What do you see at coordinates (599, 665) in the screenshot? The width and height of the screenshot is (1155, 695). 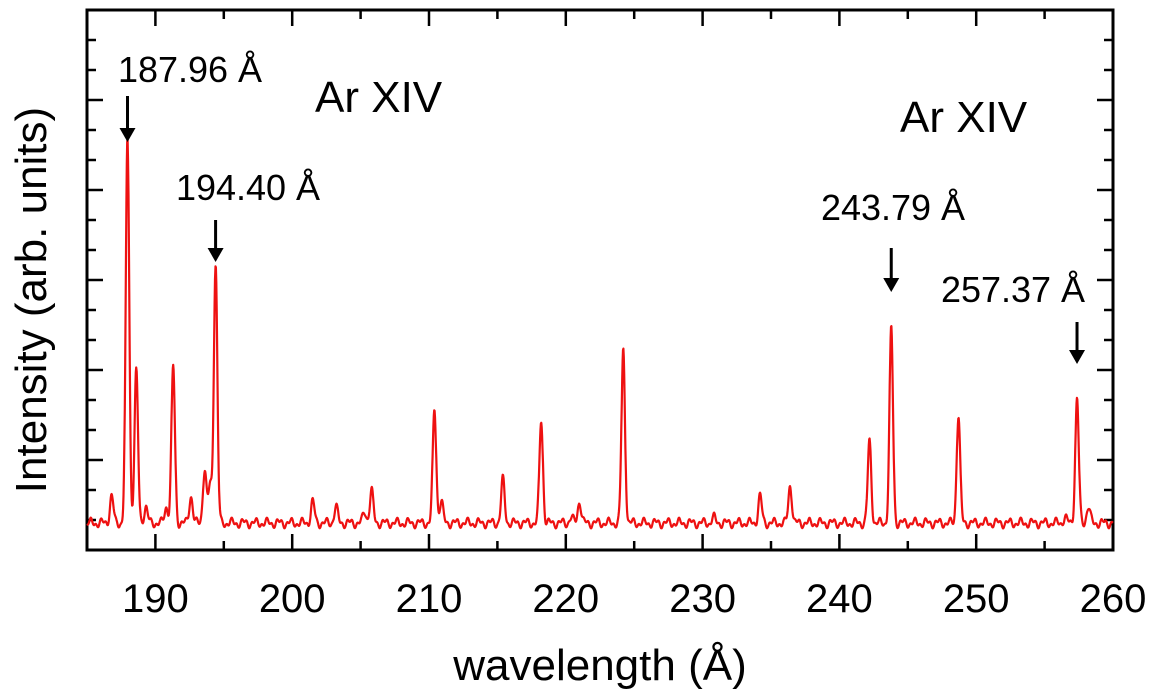 I see `x-axis-title: wavelength (Å)` at bounding box center [599, 665].